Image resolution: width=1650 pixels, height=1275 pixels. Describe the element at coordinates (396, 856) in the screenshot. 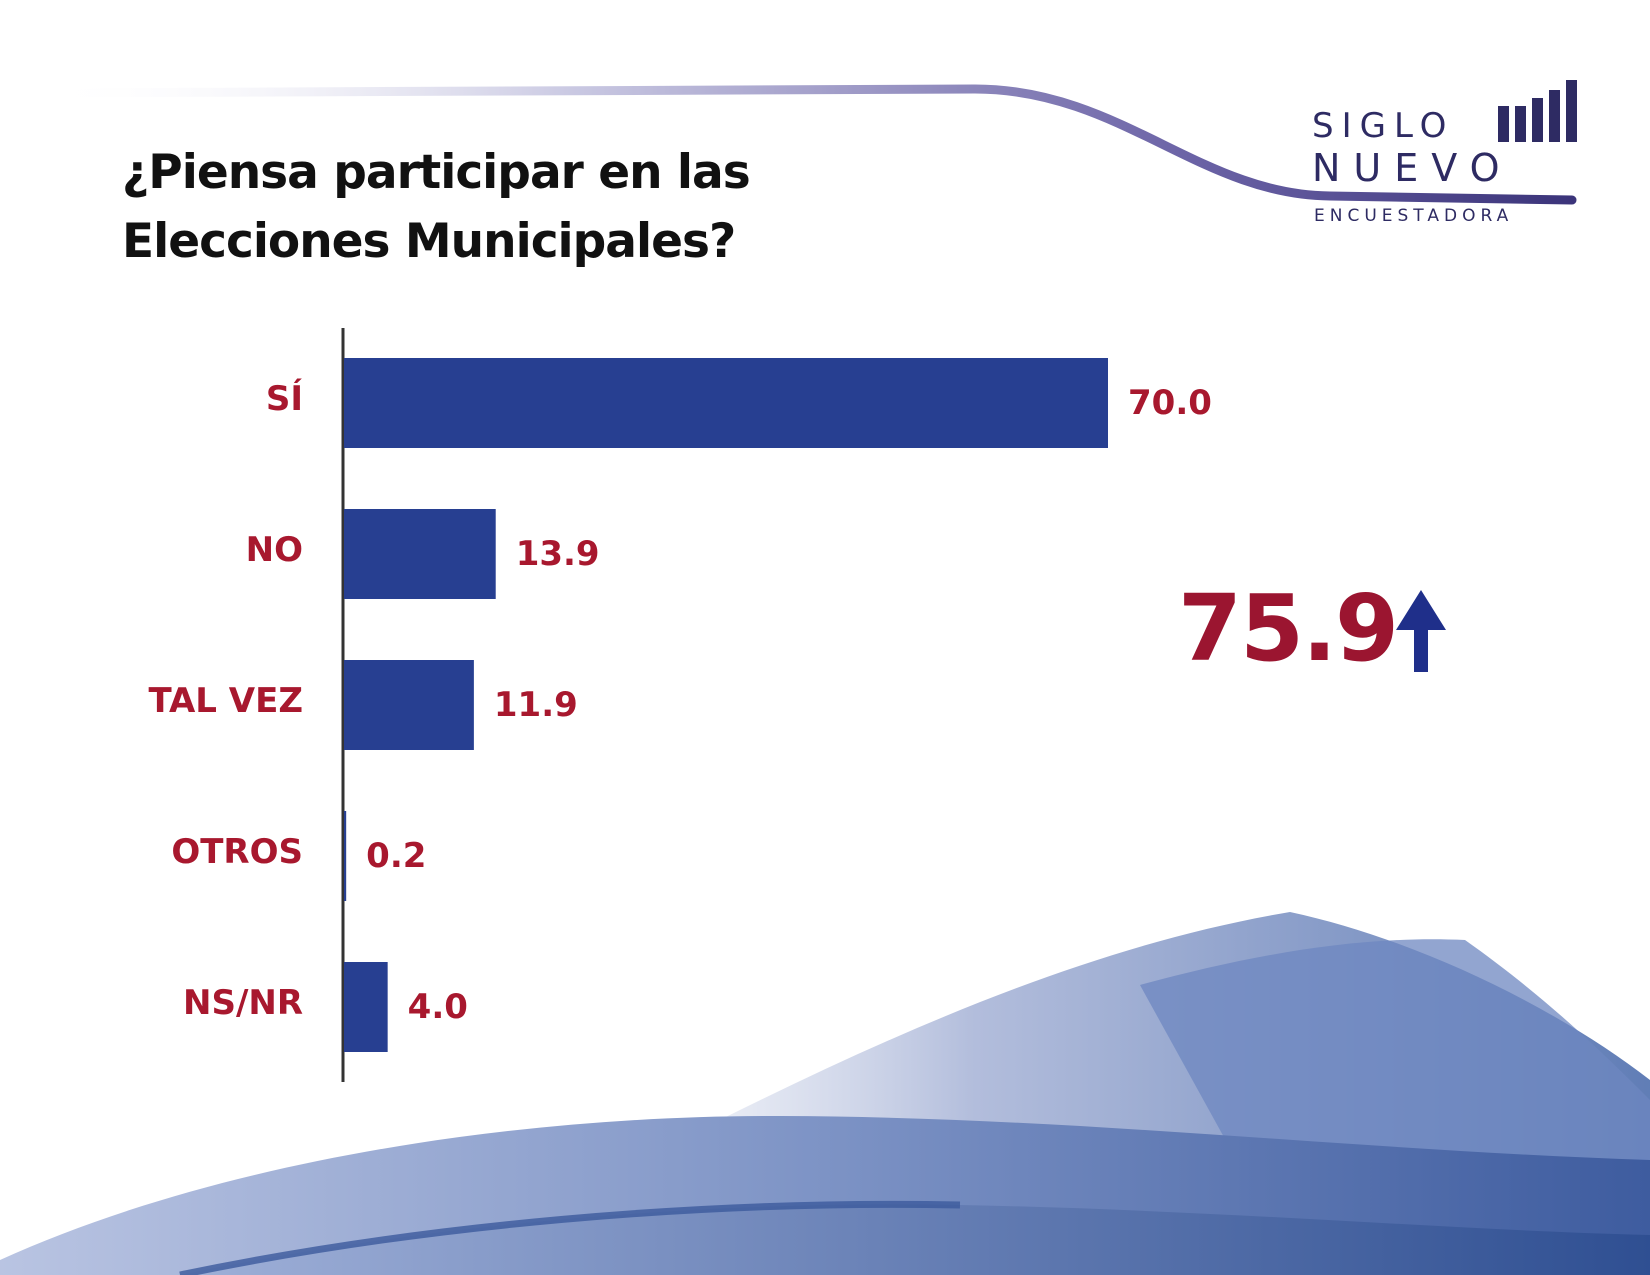

I see `value-label: 0.2` at that location.